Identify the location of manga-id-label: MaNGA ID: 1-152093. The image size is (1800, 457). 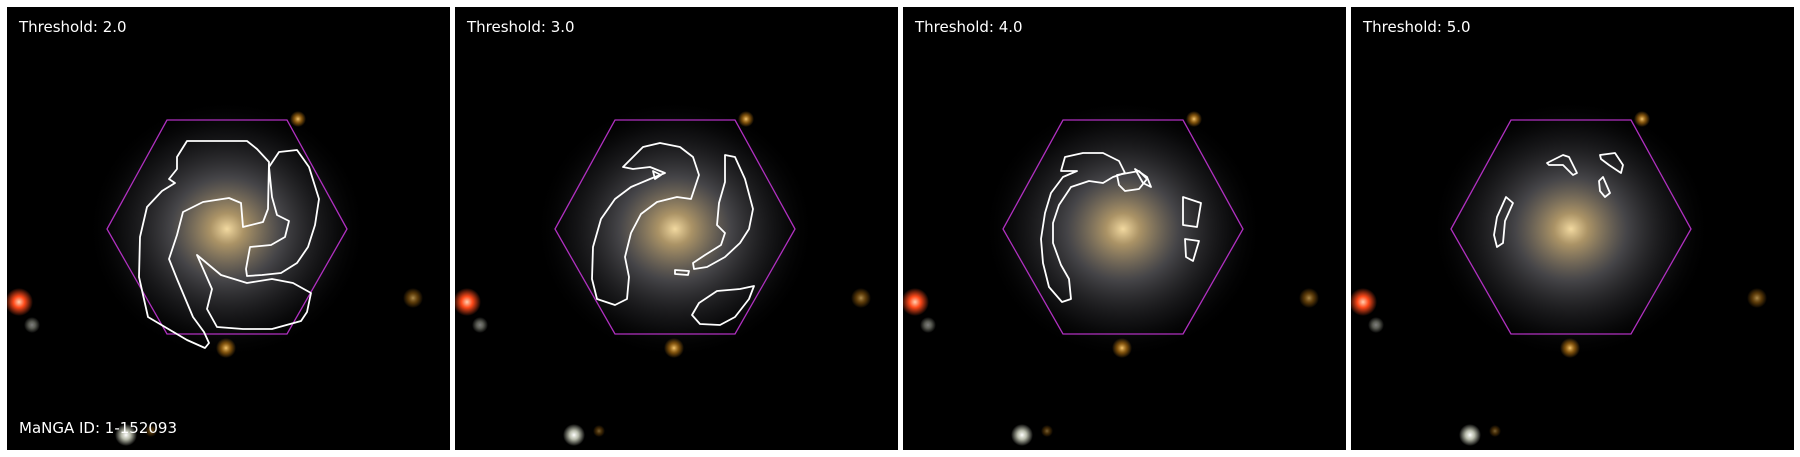
(98, 428).